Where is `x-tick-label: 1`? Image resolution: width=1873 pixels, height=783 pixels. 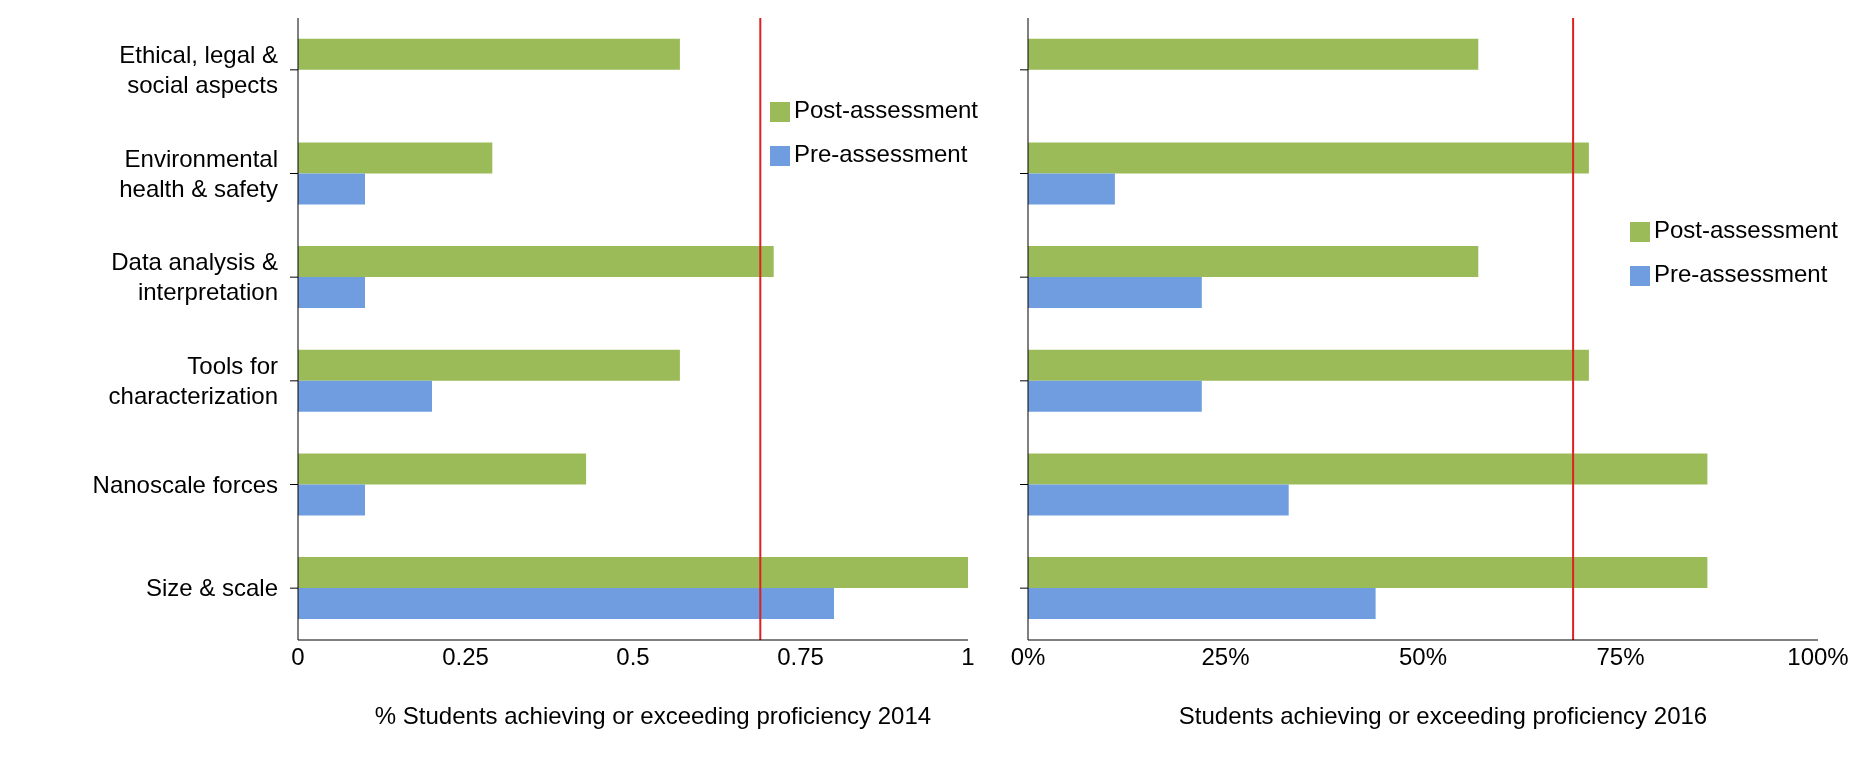 x-tick-label: 1 is located at coordinates (968, 657).